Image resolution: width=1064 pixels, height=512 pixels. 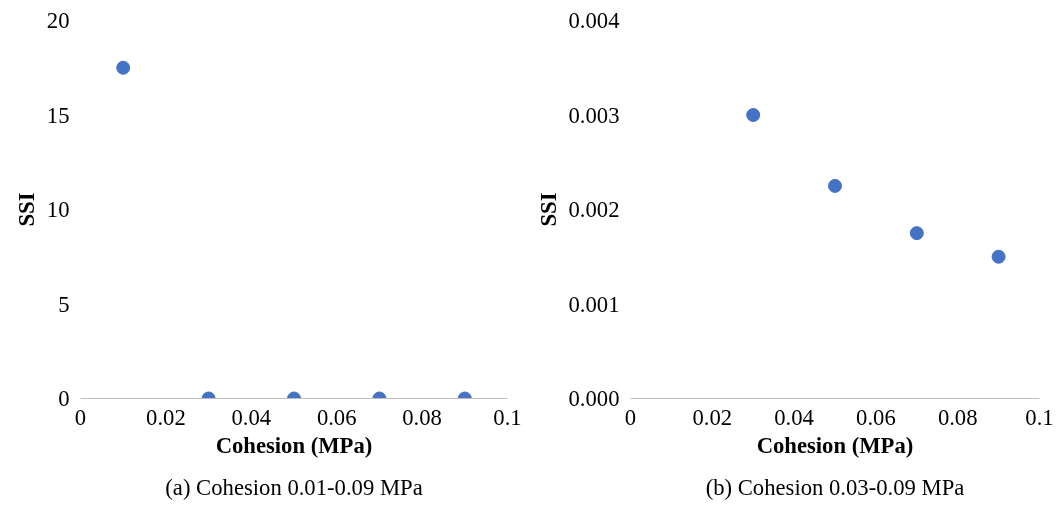 What do you see at coordinates (64, 398) in the screenshot?
I see `y-tick-label: 0` at bounding box center [64, 398].